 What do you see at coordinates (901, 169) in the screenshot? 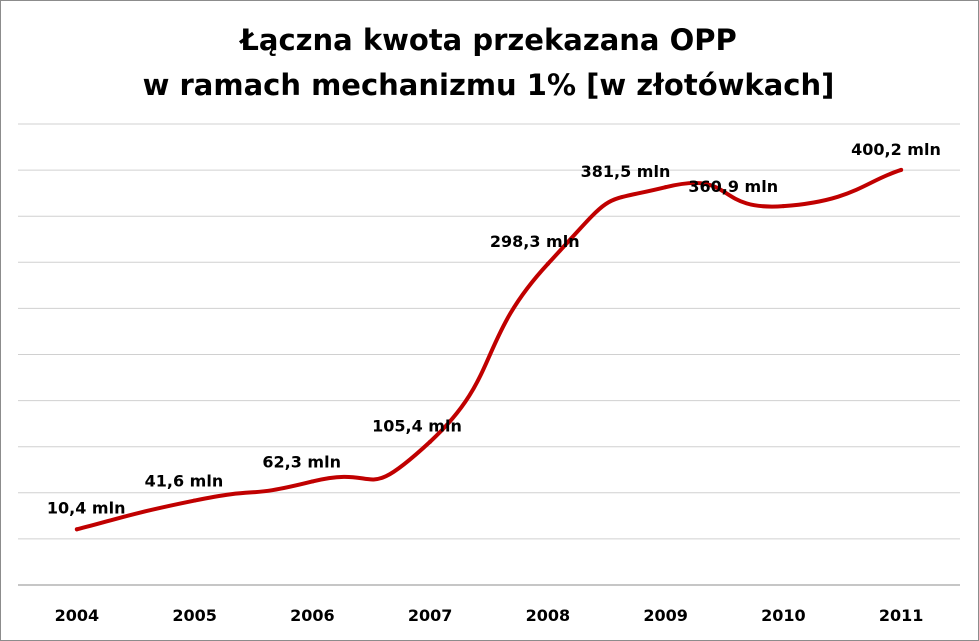
I see `data-point-2011` at bounding box center [901, 169].